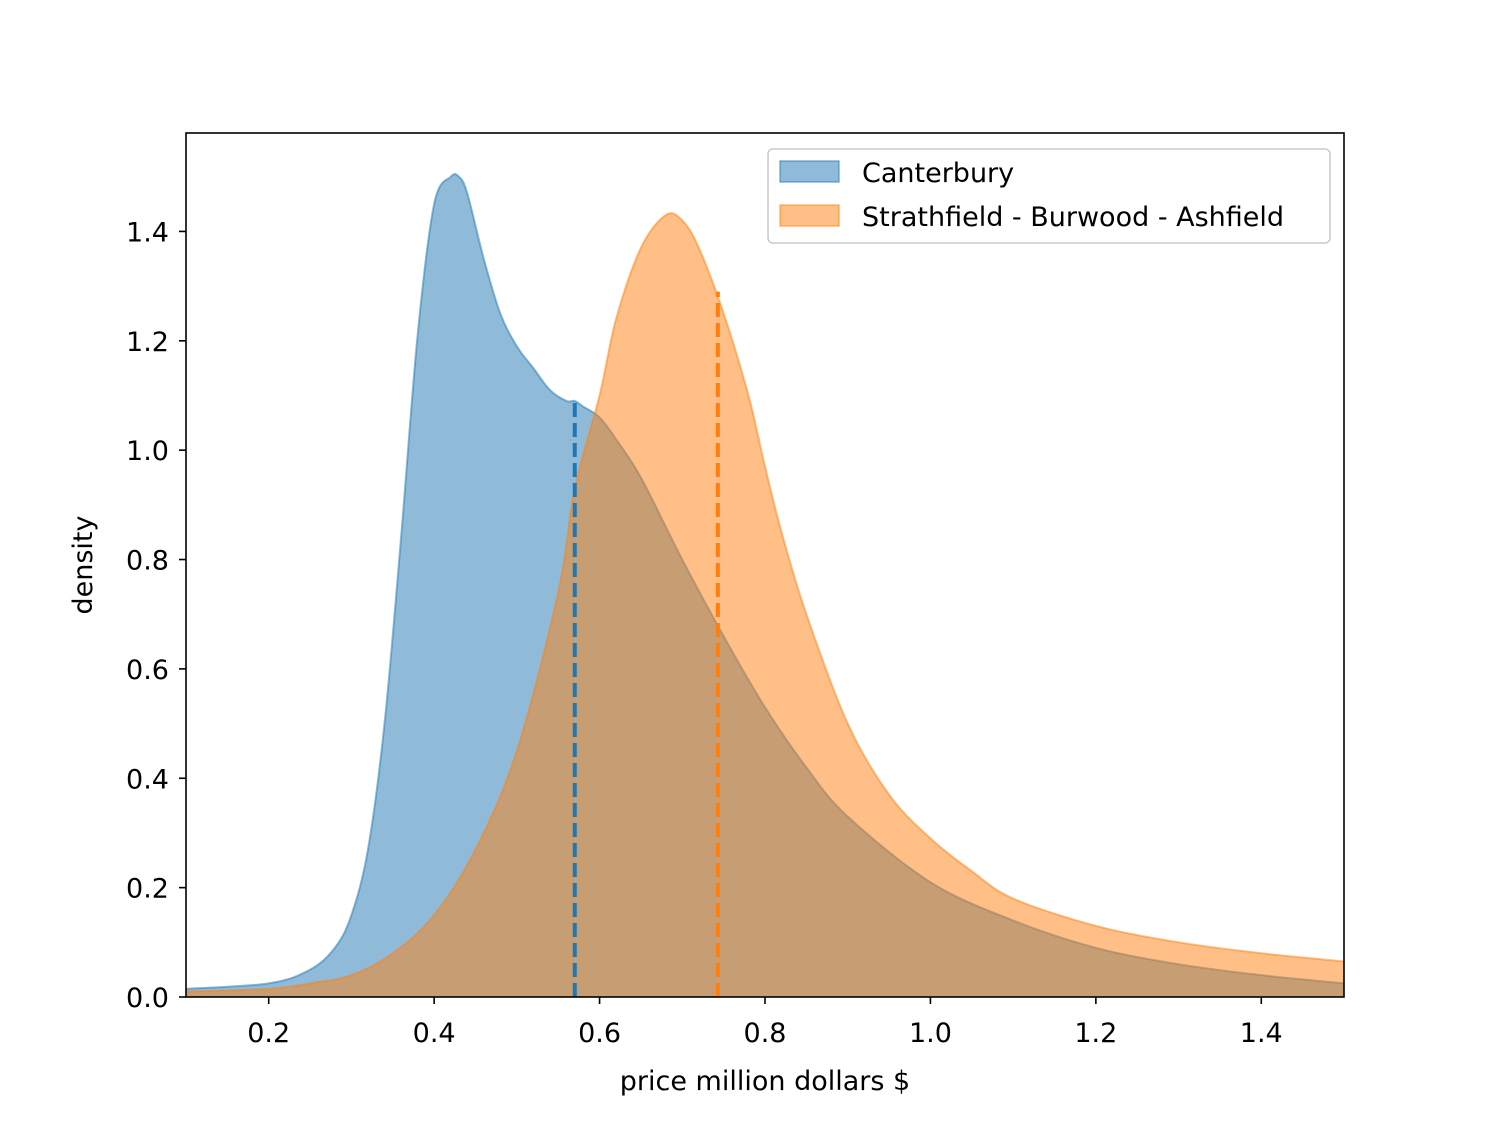  What do you see at coordinates (646, 644) in the screenshot?
I see `median-lines` at bounding box center [646, 644].